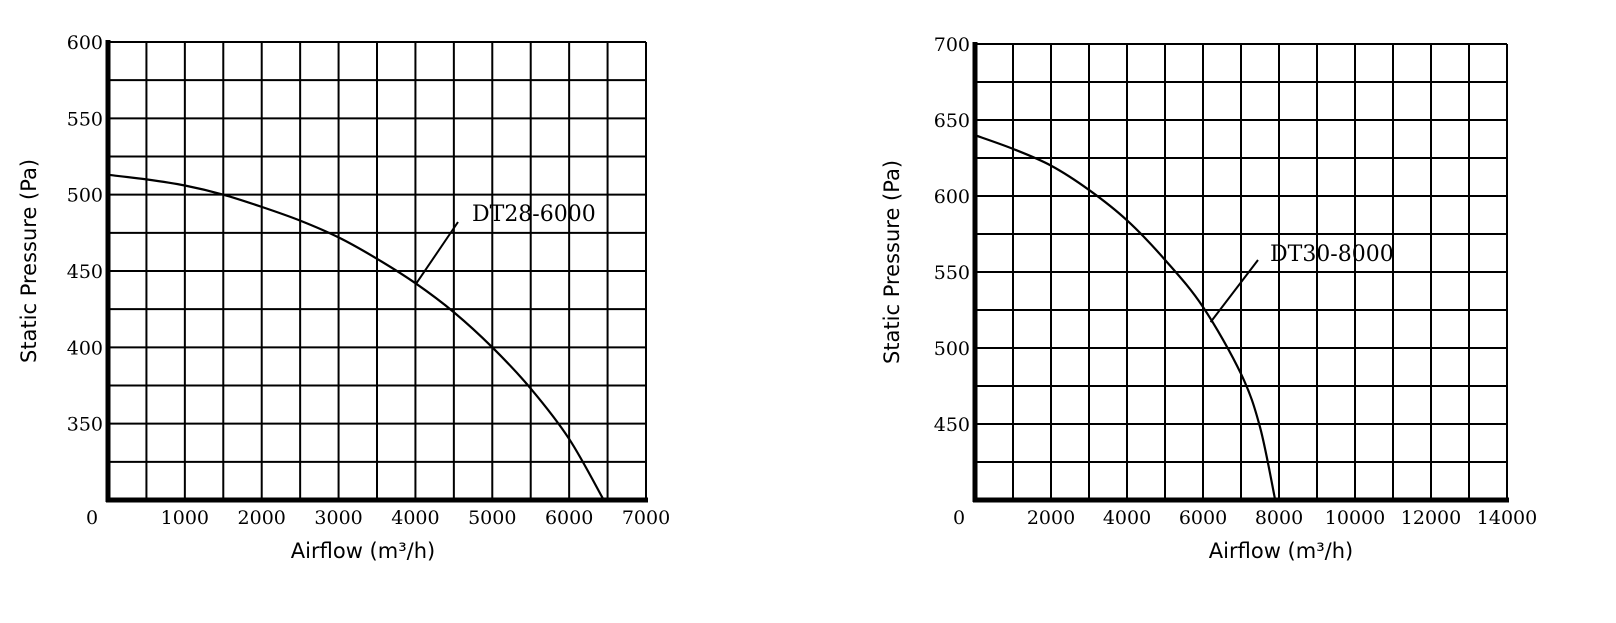  Describe the element at coordinates (952, 121) in the screenshot. I see `y-tick-label: 650` at that location.